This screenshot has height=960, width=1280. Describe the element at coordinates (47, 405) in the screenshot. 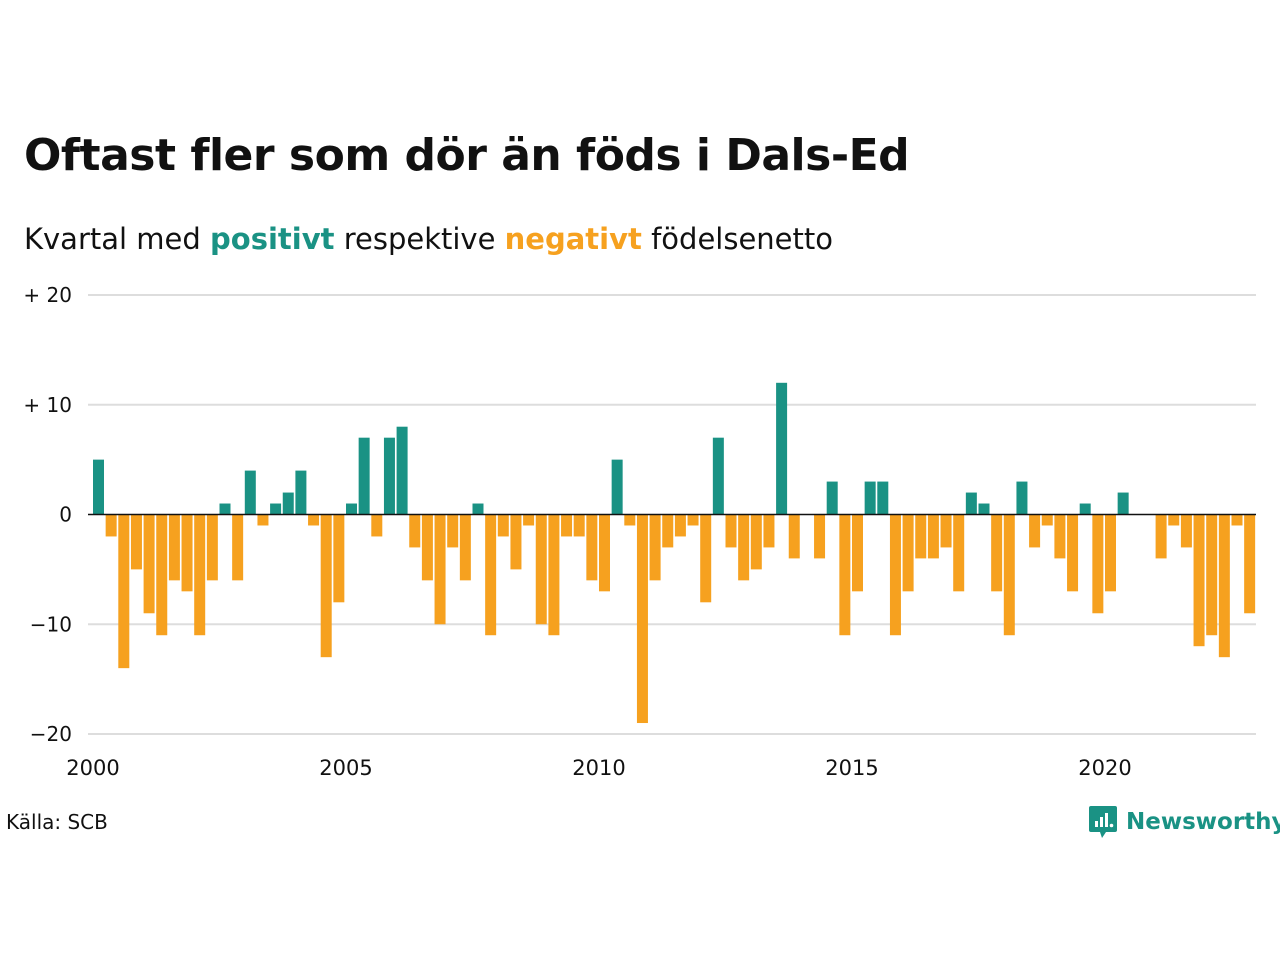

I see `y-tick-label: + 10` at that location.